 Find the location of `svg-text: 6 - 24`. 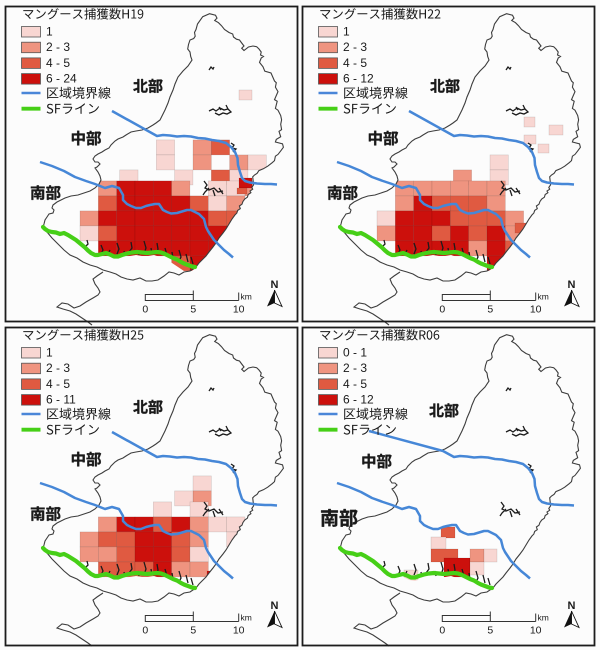

svg-text: 6 - 24 is located at coordinates (61, 79).